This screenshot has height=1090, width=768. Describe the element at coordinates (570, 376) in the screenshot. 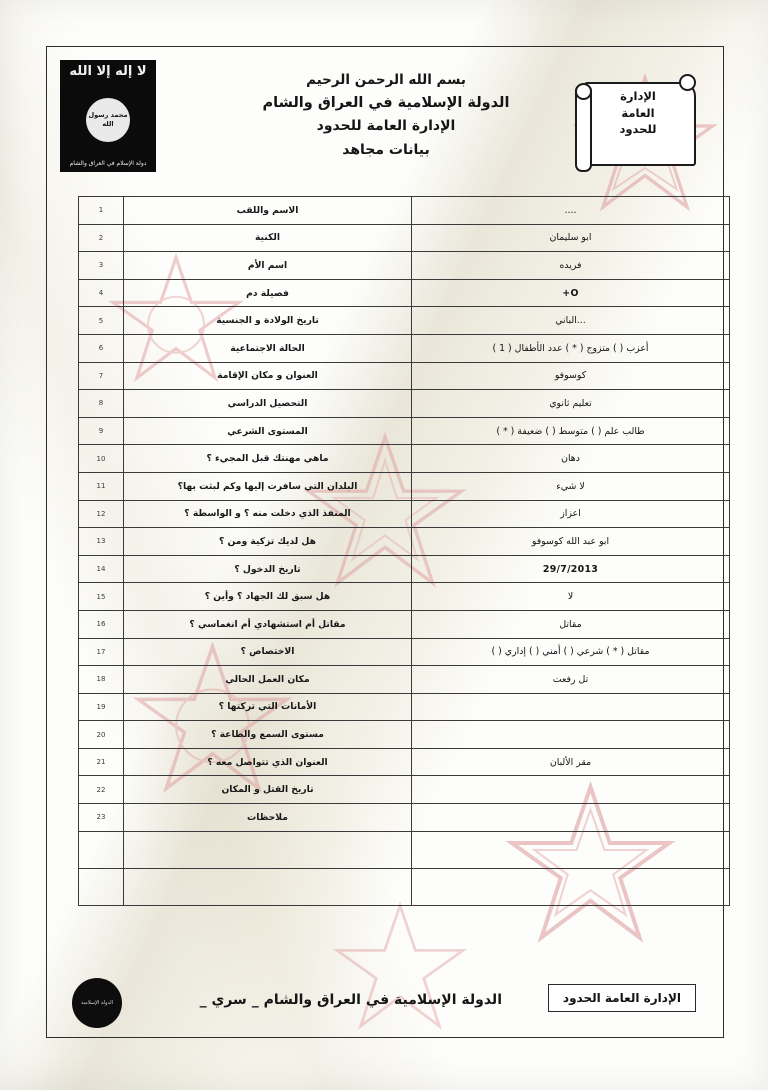

I see `row-value: كوسوفو` at that location.